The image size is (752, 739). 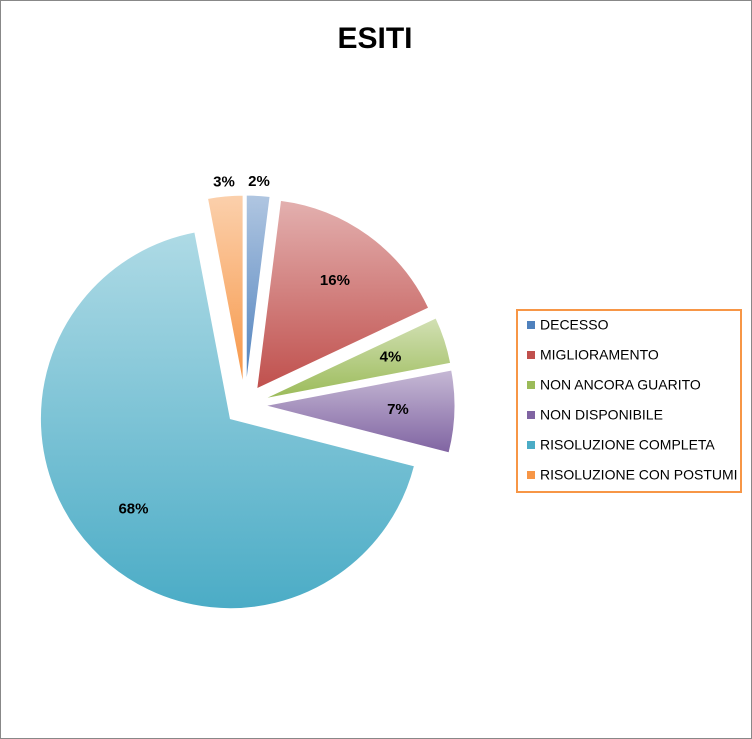 What do you see at coordinates (629, 401) in the screenshot?
I see `legend-box` at bounding box center [629, 401].